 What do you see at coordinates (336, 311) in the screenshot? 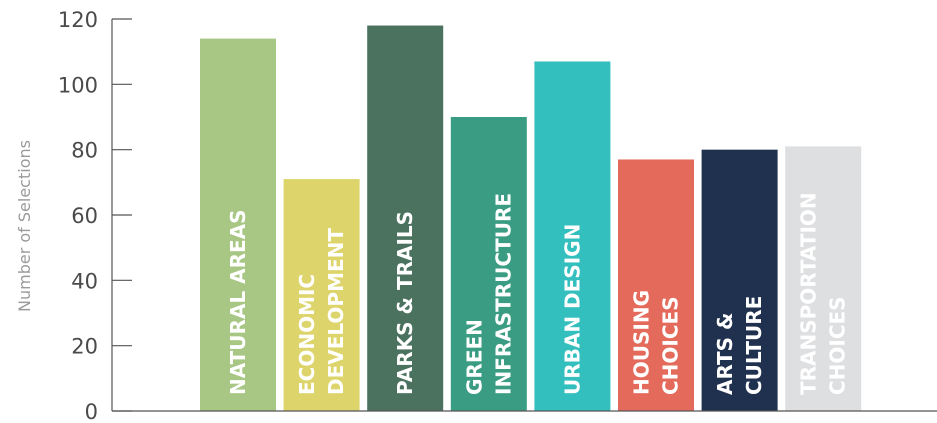
I see `bar-category-label: DEVELOPMENT` at bounding box center [336, 311].